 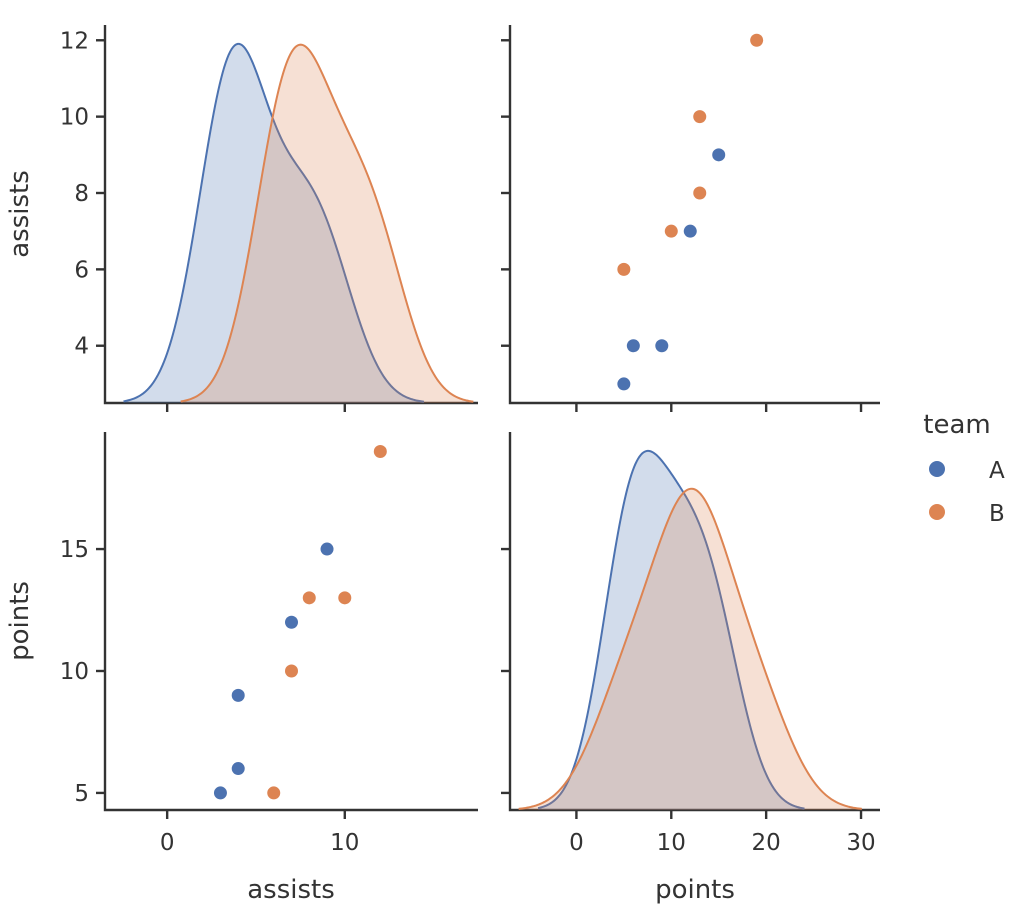 What do you see at coordinates (81, 194) in the screenshot?
I see `y-tick-label: 8` at bounding box center [81, 194].